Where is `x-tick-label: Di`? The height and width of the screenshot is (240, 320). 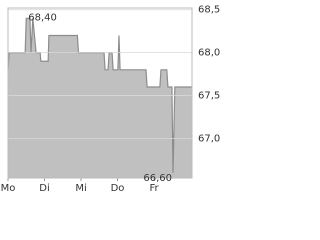
x-tick-label: Di is located at coordinates (44, 188).